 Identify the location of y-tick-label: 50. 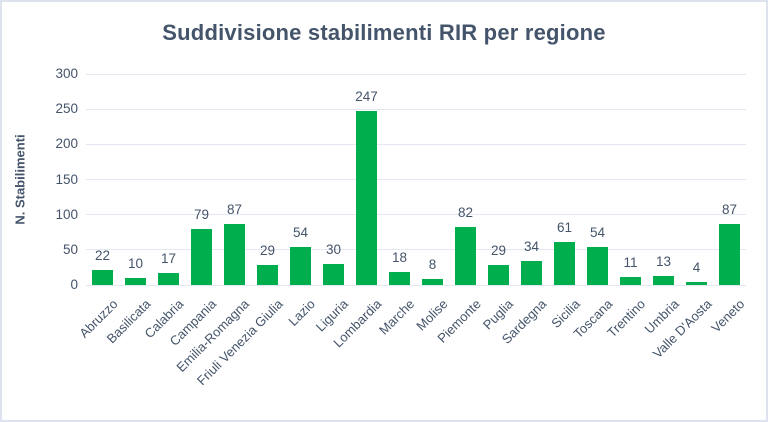
(70, 249).